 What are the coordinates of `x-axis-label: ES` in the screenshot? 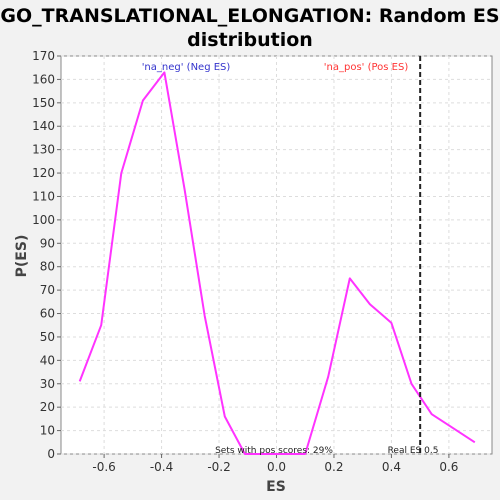 It's located at (276, 487).